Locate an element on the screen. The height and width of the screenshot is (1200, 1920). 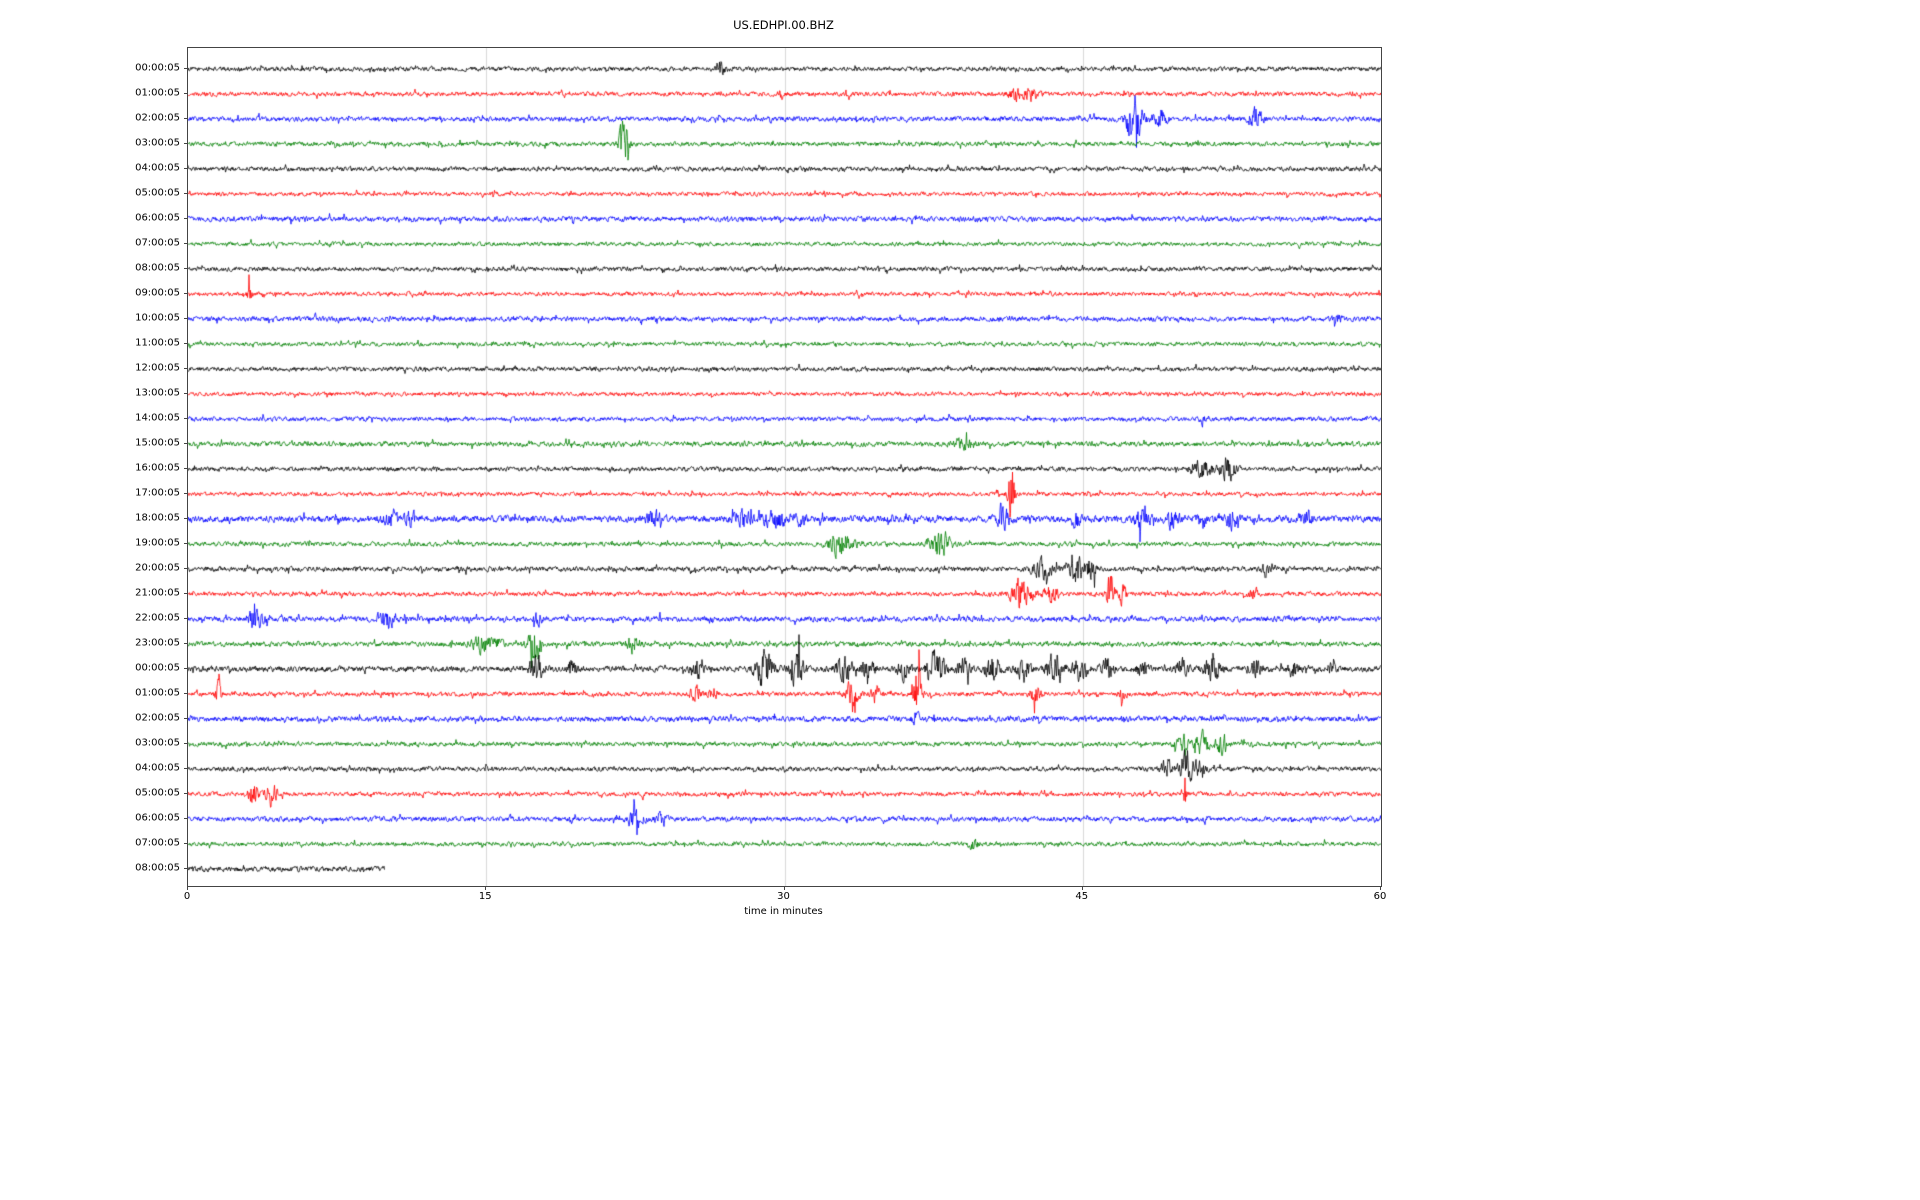
y-axis-label-hour: 18:00:05 is located at coordinates (157, 518).